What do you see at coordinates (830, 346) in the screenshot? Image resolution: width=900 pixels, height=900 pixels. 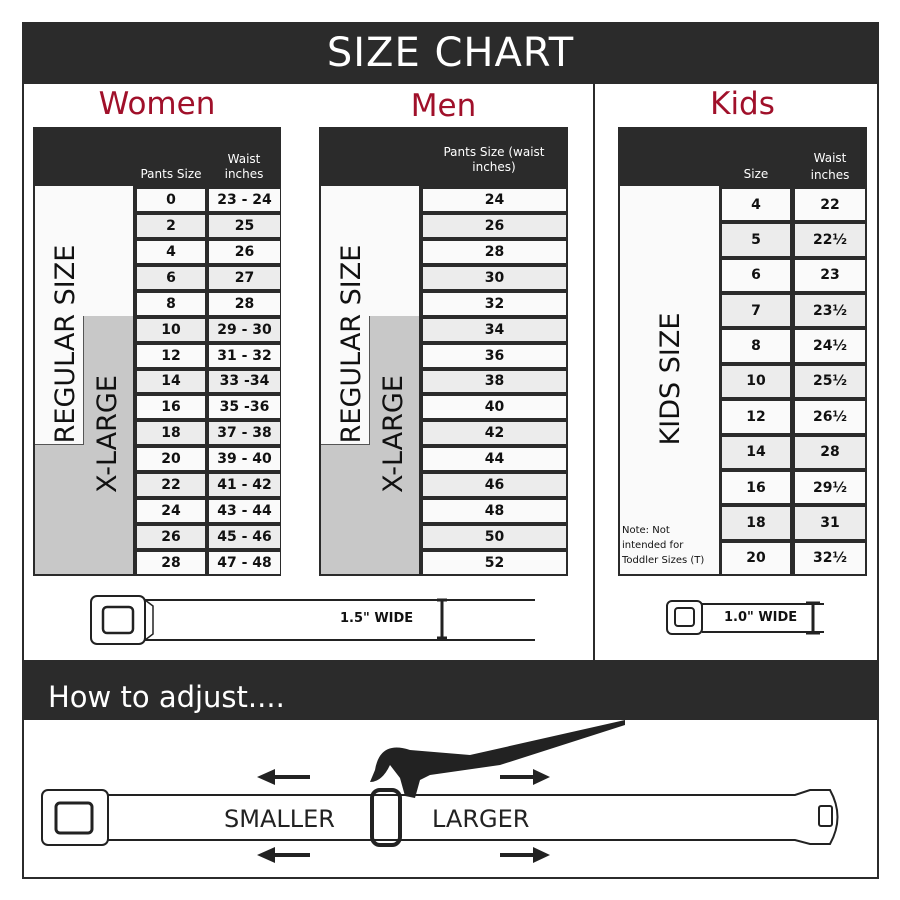 I see `table-cell: 24½` at bounding box center [830, 346].